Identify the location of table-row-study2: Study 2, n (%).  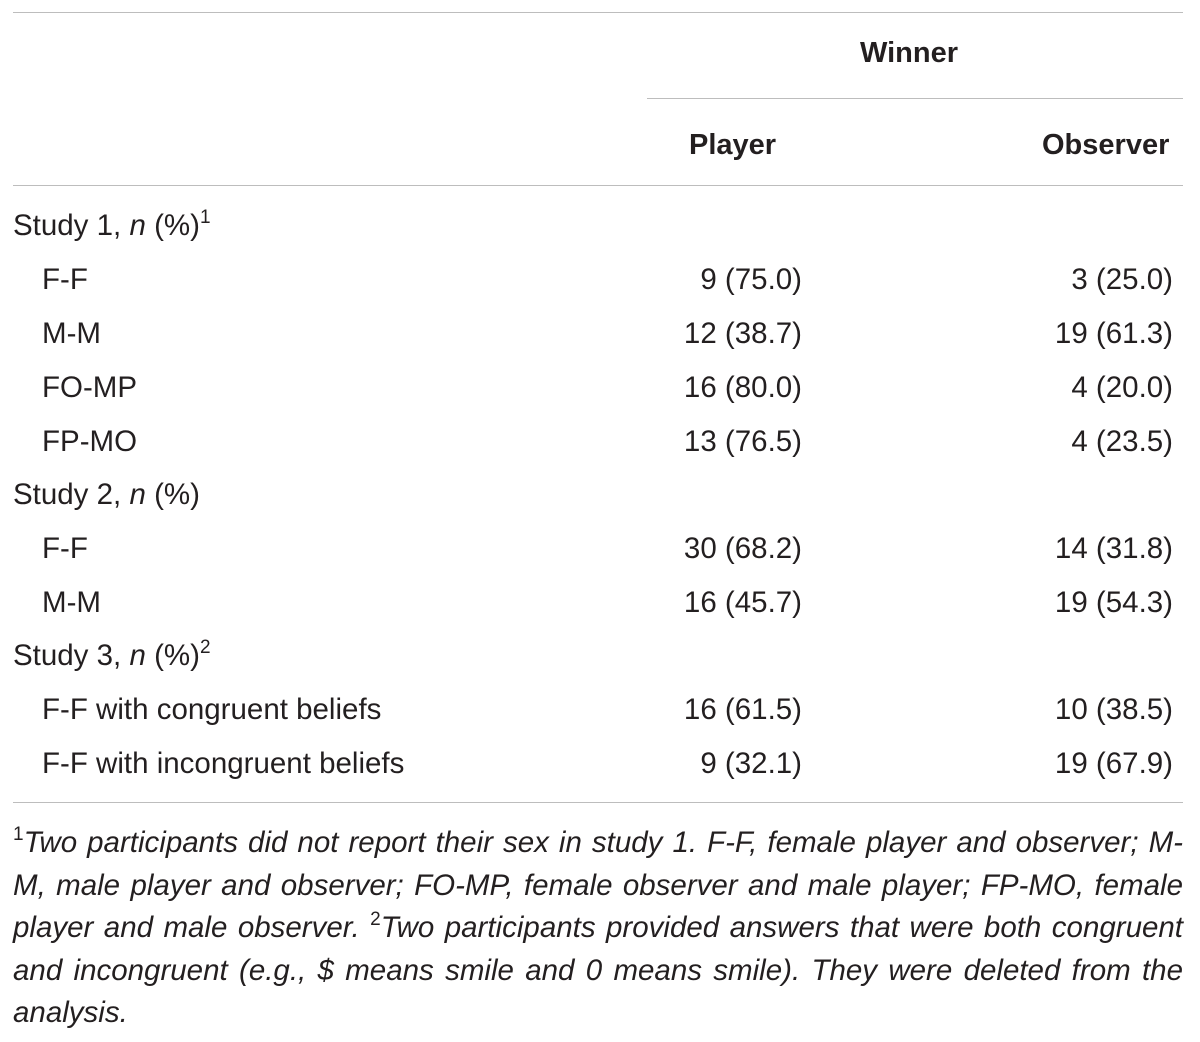
(600, 504).